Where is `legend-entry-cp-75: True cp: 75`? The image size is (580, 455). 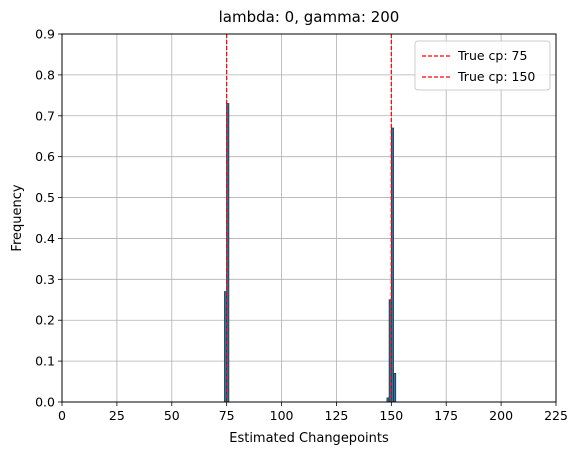
legend-entry-cp-75: True cp: 75 is located at coordinates (492, 55).